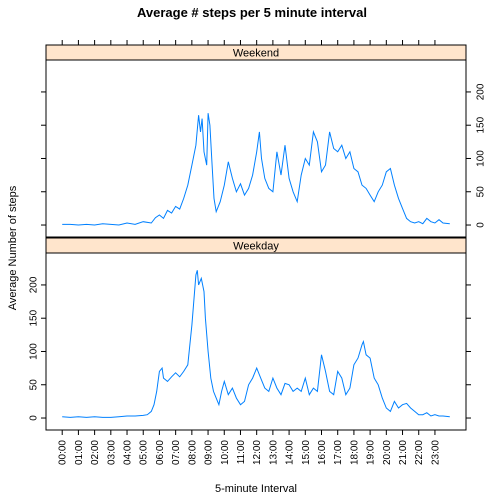 The image size is (504, 504). What do you see at coordinates (256, 489) in the screenshot?
I see `x-axis-label: 5-minute Interval` at bounding box center [256, 489].